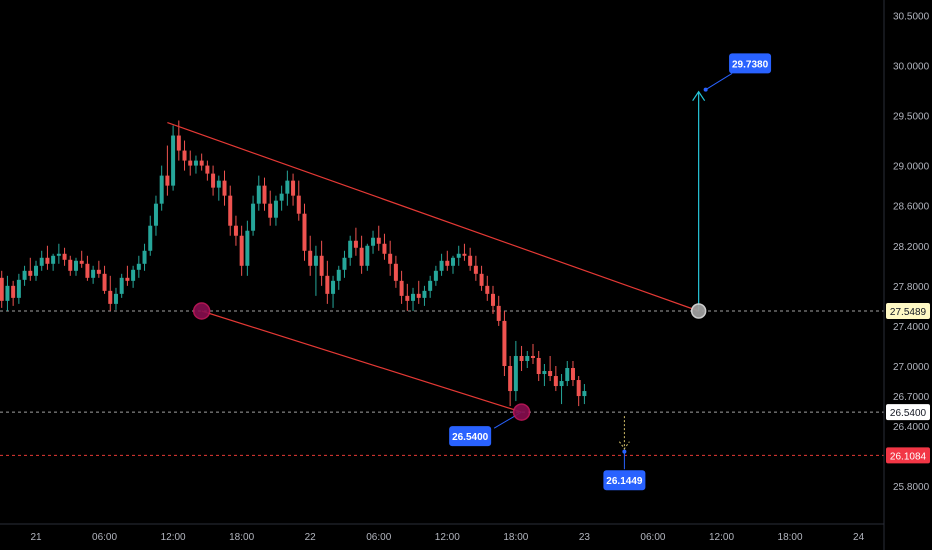 The width and height of the screenshot is (932, 550). I want to click on time-tick-label: 23, so click(585, 537).